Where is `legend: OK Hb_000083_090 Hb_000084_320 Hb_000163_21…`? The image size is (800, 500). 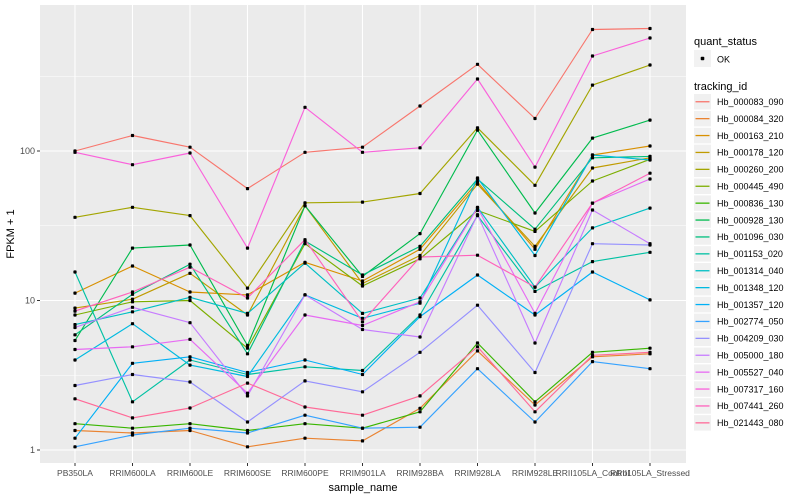 legend: OK Hb_000083_090 Hb_000084_320 Hb_000163_21… is located at coordinates (739, 240).